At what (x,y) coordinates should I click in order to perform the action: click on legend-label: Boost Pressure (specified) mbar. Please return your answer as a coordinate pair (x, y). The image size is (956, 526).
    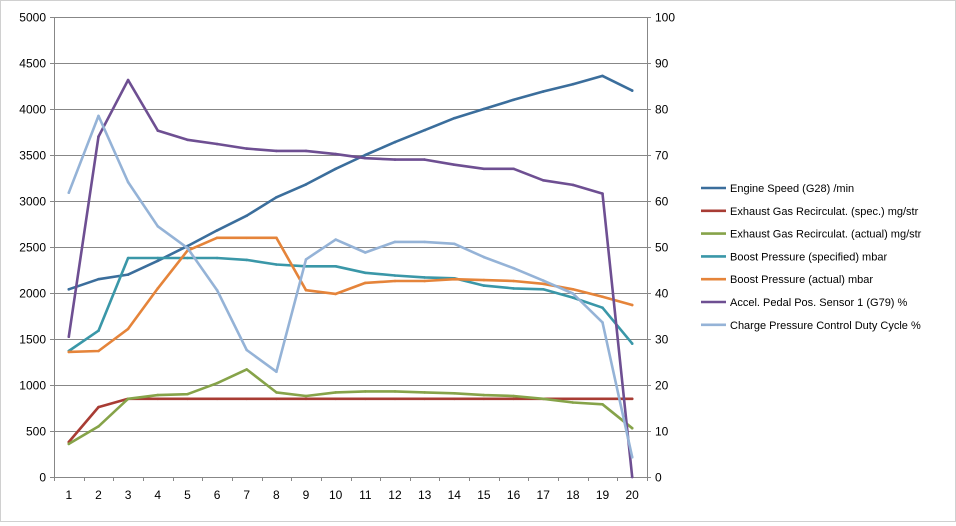
    Looking at the image, I should click on (808, 257).